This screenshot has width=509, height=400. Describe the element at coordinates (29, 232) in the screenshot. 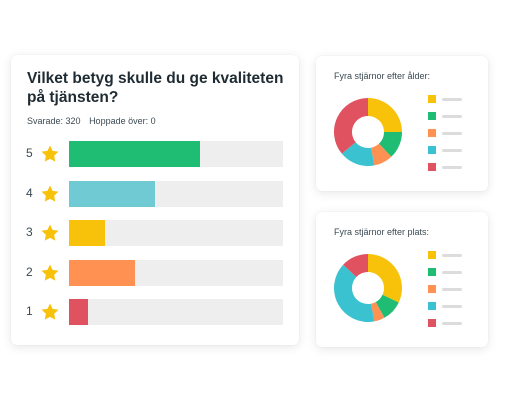

I see `rating-label: 3` at that location.